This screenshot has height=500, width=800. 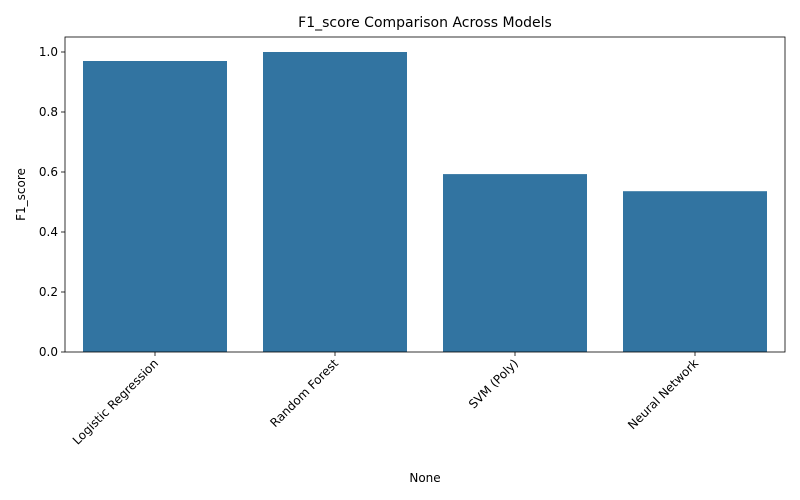 I want to click on x-tick-label: SVM (Poly), so click(x=493, y=383).